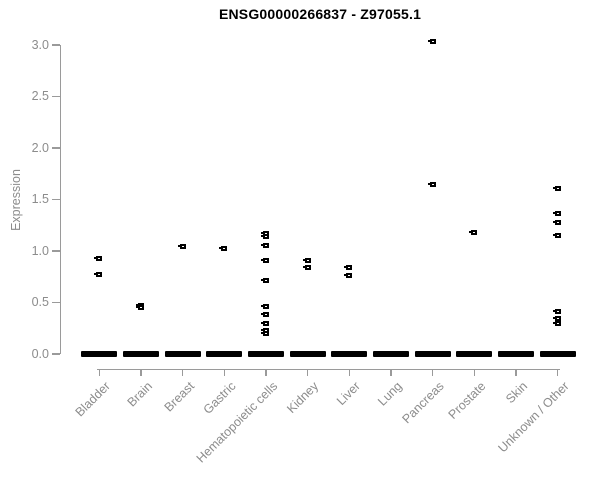 The width and height of the screenshot is (600, 500). What do you see at coordinates (423, 403) in the screenshot?
I see `x-category-label-pancreas: Pancreas` at bounding box center [423, 403].